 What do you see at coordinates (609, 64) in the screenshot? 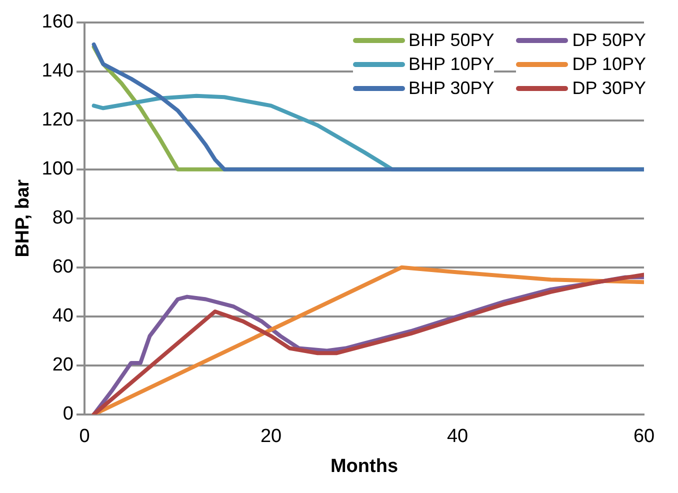
I see `legend-label: DP 10PY` at bounding box center [609, 64].